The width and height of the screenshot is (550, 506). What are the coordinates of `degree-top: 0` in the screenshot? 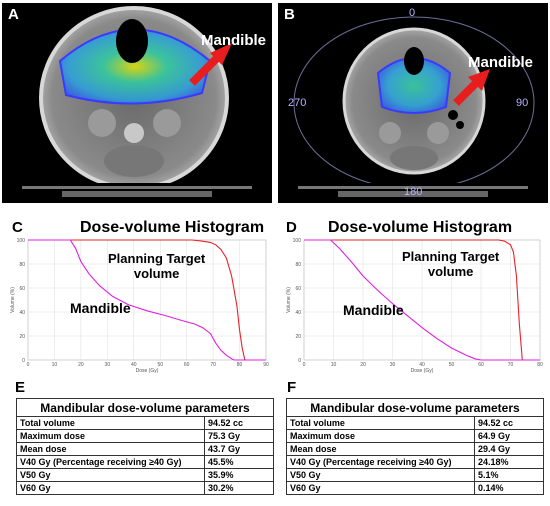 It's located at (412, 13).